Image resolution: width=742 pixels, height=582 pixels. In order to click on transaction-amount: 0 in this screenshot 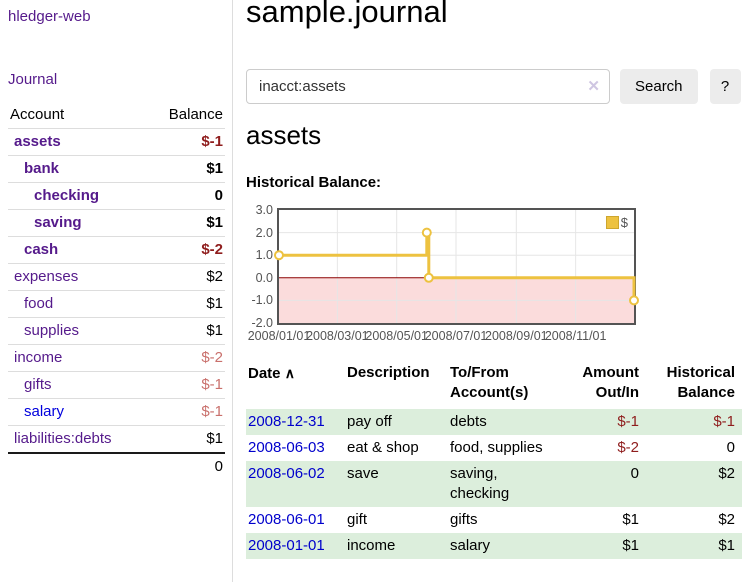, I will do `click(634, 473)`.